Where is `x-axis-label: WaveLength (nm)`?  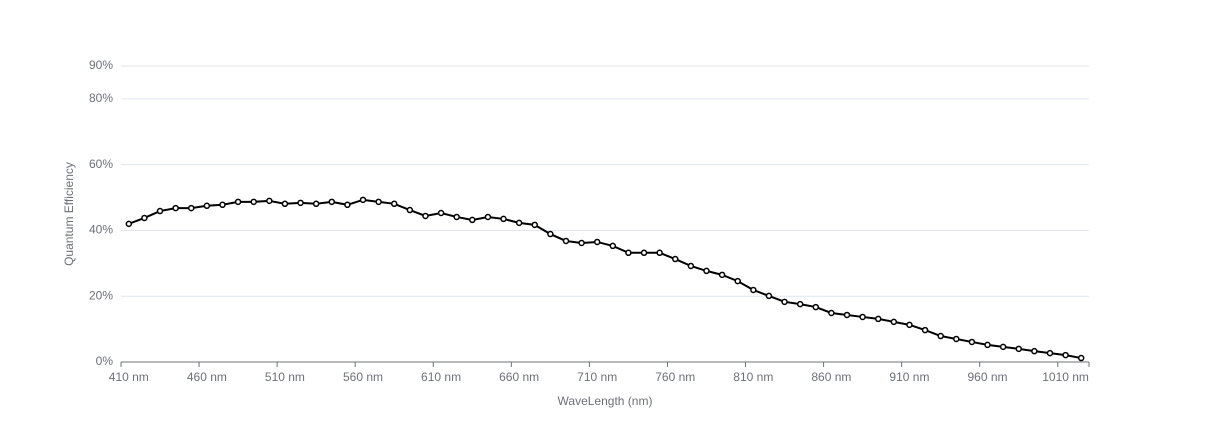
x-axis-label: WaveLength (nm) is located at coordinates (605, 401).